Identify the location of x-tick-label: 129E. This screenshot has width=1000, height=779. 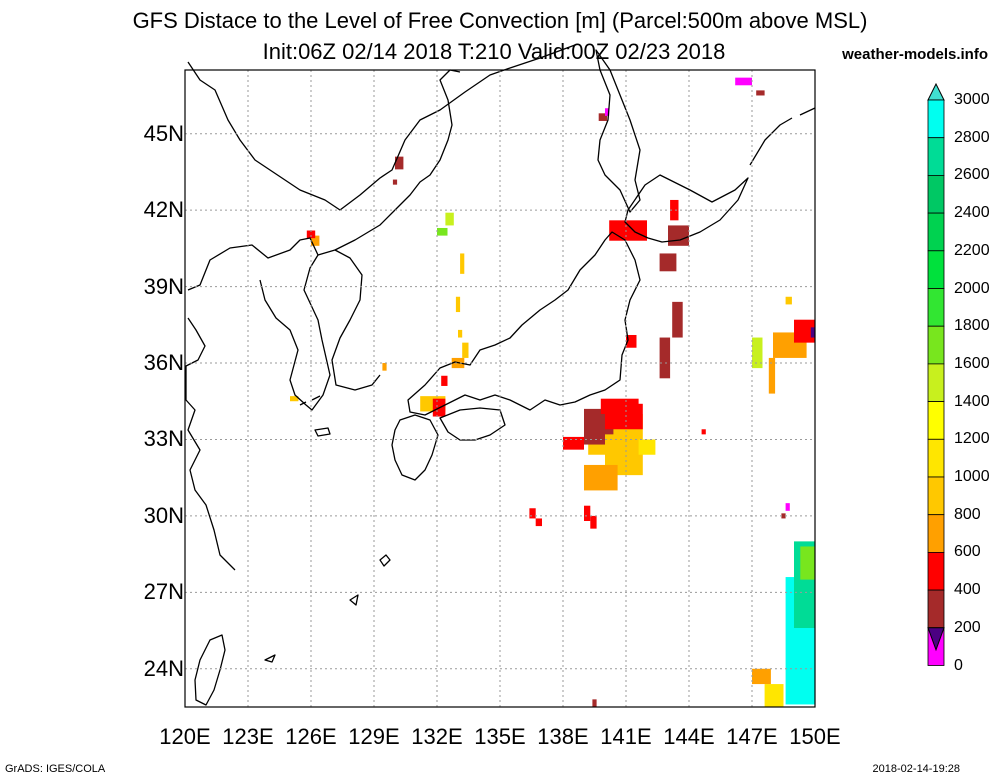
(374, 736).